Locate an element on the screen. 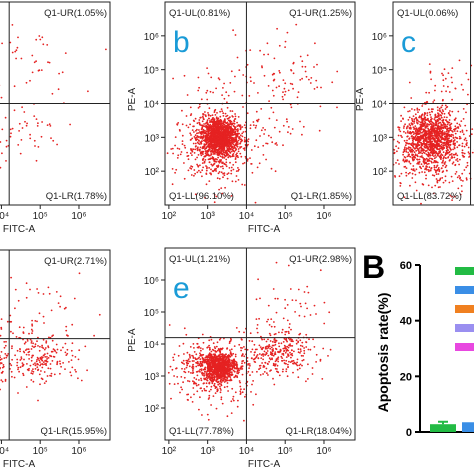  quadrant-label: Q1-LR(1.85%) is located at coordinates (321, 196).